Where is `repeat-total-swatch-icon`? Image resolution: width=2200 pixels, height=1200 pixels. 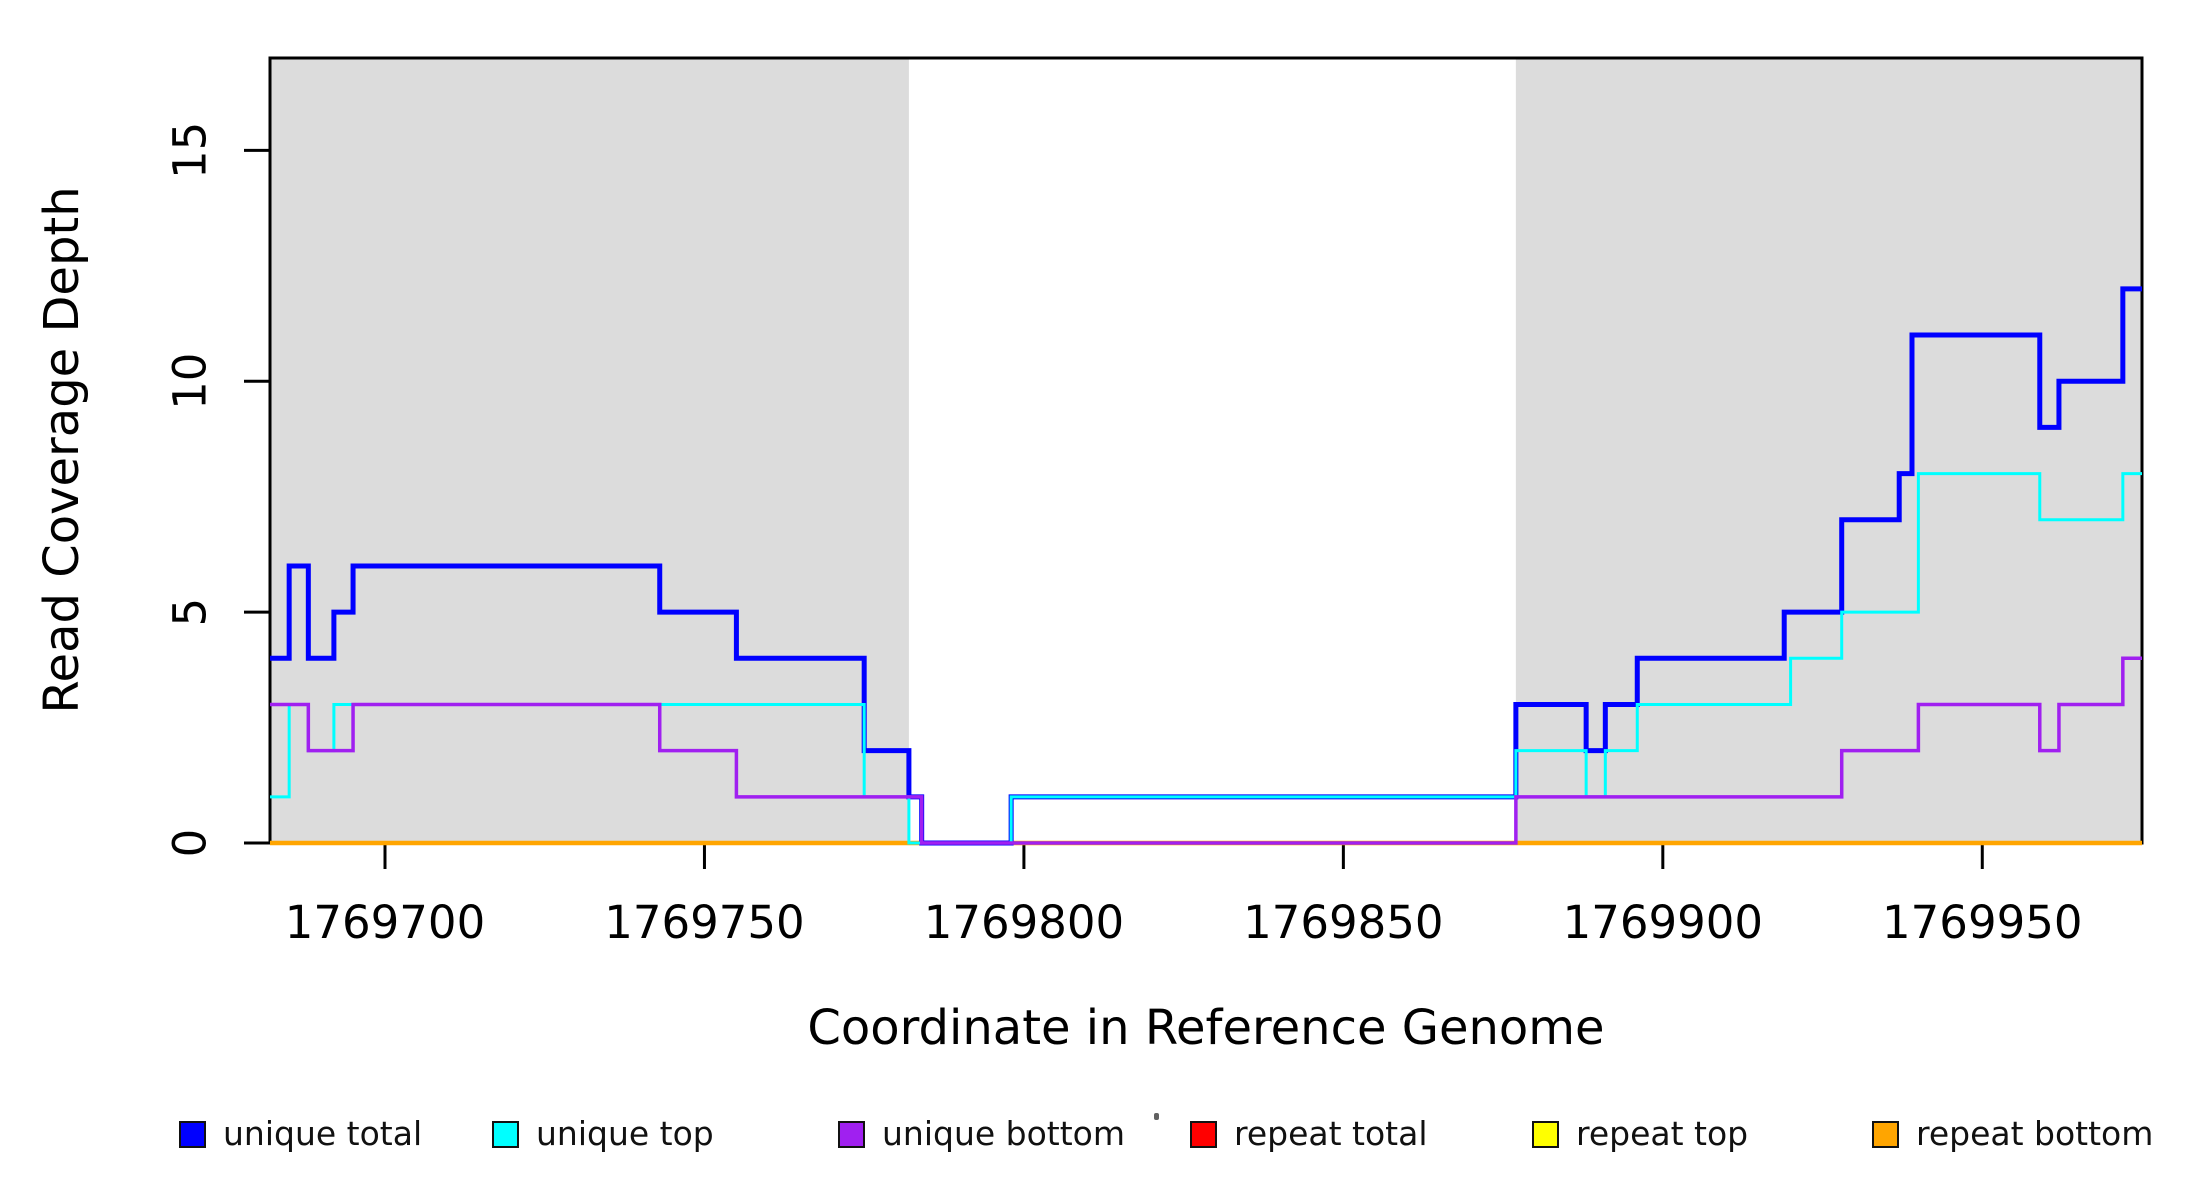
repeat-total-swatch-icon is located at coordinates (1203, 1134).